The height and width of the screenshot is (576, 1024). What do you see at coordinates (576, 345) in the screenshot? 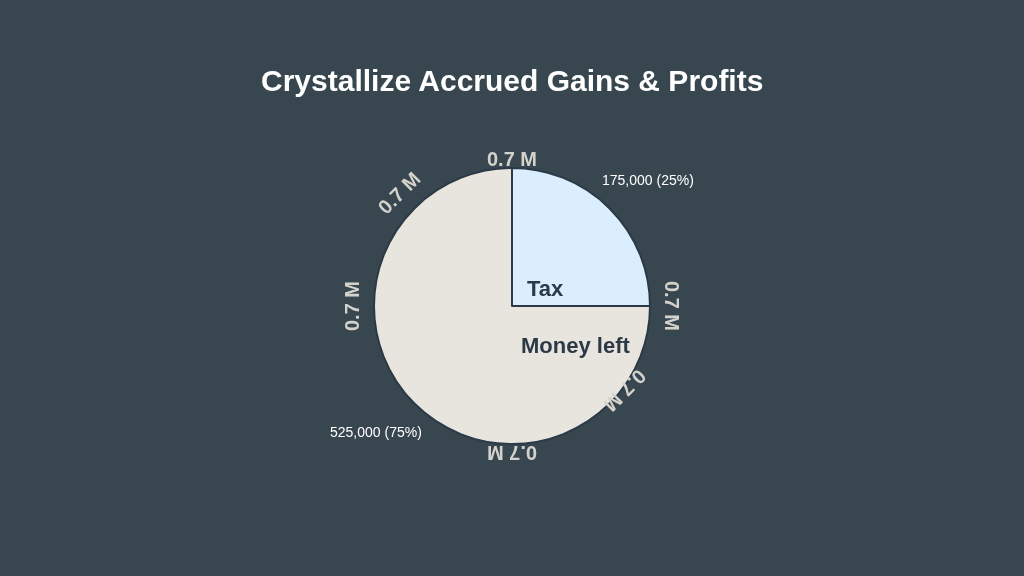
I see `slice-label: Money left` at bounding box center [576, 345].